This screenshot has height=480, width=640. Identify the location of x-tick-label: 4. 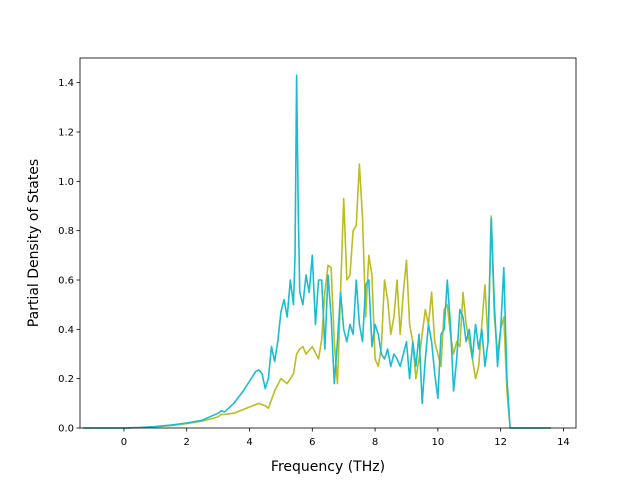
(249, 442).